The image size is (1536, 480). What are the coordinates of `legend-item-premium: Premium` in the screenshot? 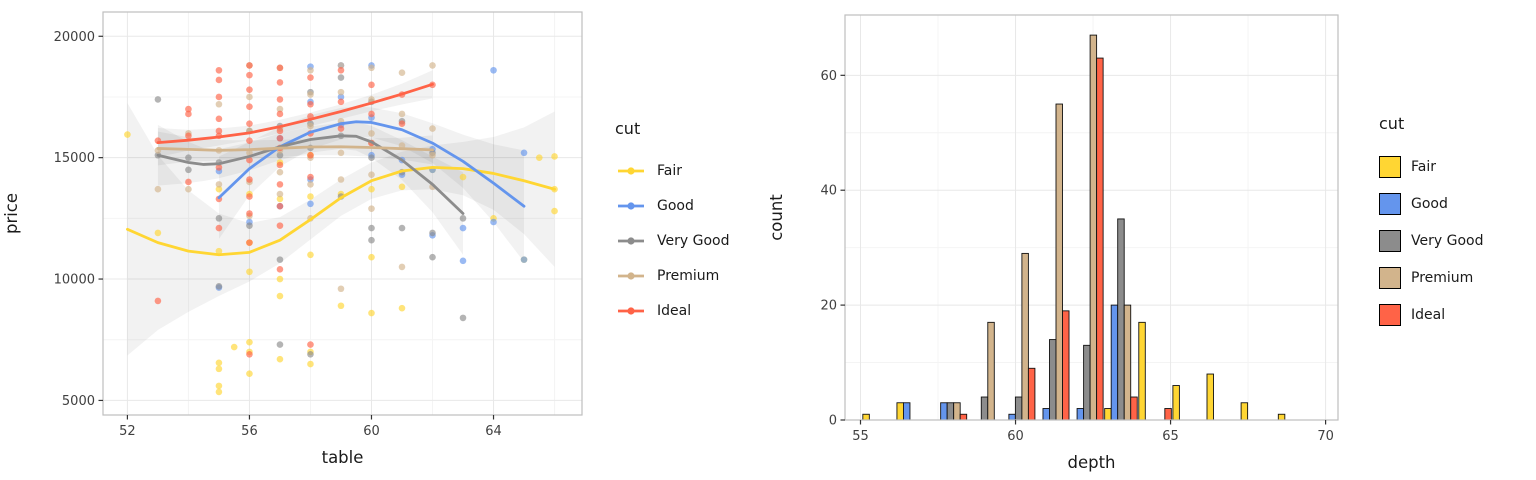 It's located at (690, 276).